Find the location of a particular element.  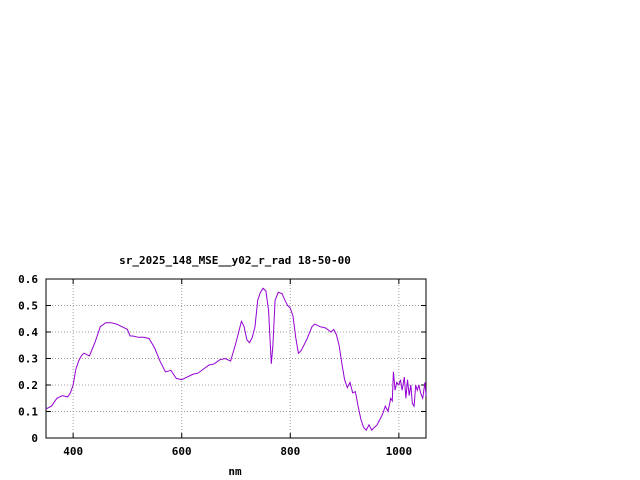

y-tick-label: 0.6 is located at coordinates (28, 279).